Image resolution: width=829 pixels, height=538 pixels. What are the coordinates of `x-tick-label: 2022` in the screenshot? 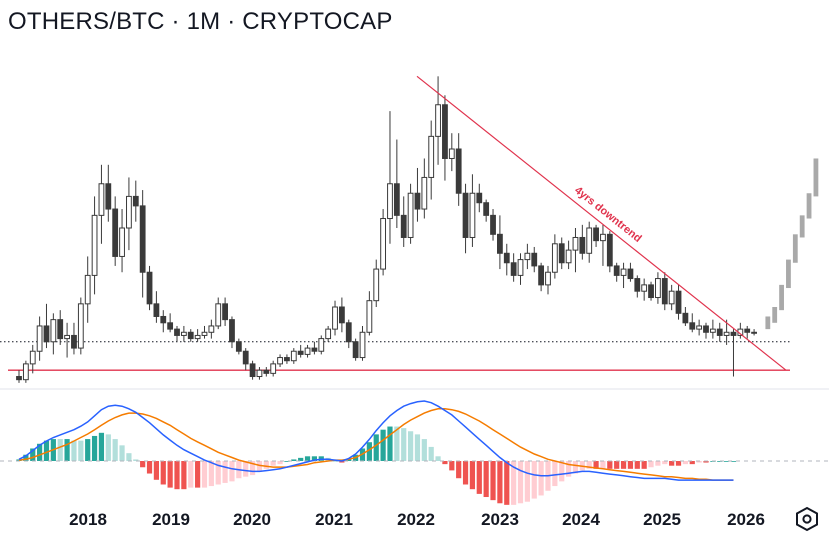 It's located at (416, 519).